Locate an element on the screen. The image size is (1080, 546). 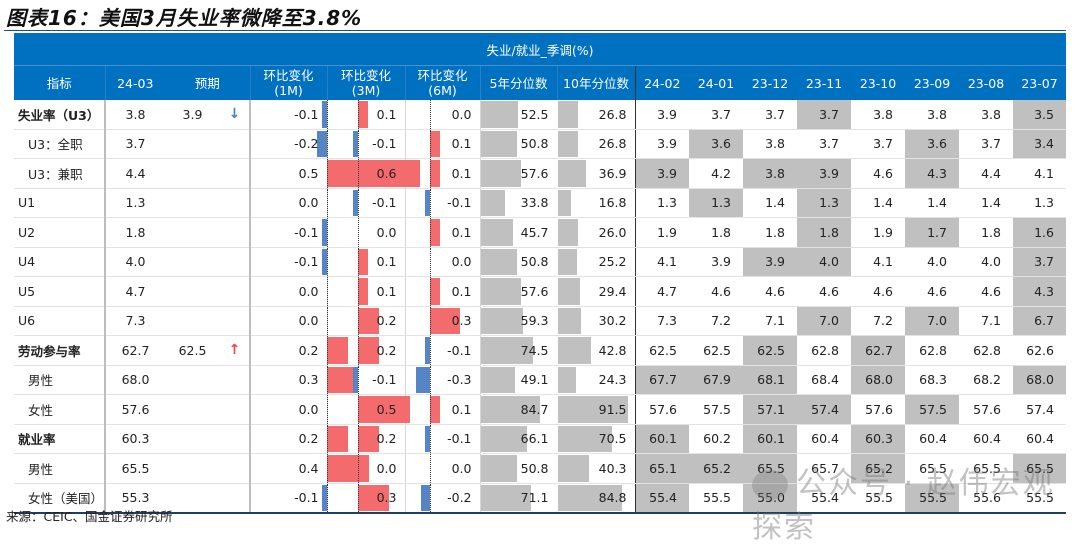
percentile-pct5y: 45.7 is located at coordinates (519, 232).